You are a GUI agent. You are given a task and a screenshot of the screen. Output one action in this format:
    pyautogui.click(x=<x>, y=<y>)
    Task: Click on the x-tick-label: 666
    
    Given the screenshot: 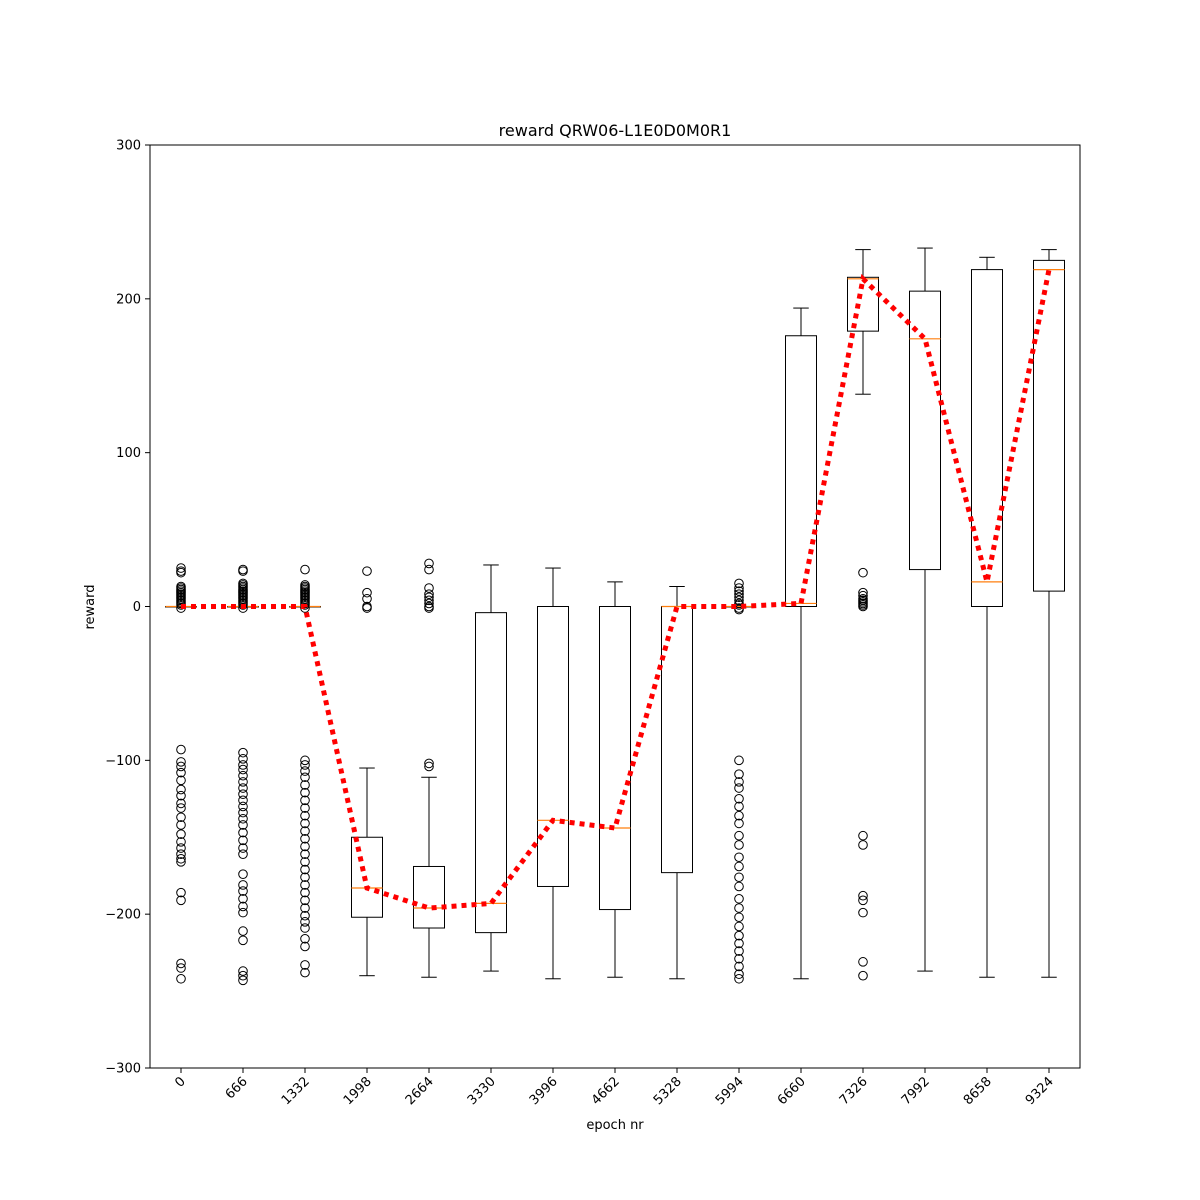 What is the action you would take?
    pyautogui.click(x=237, y=1088)
    